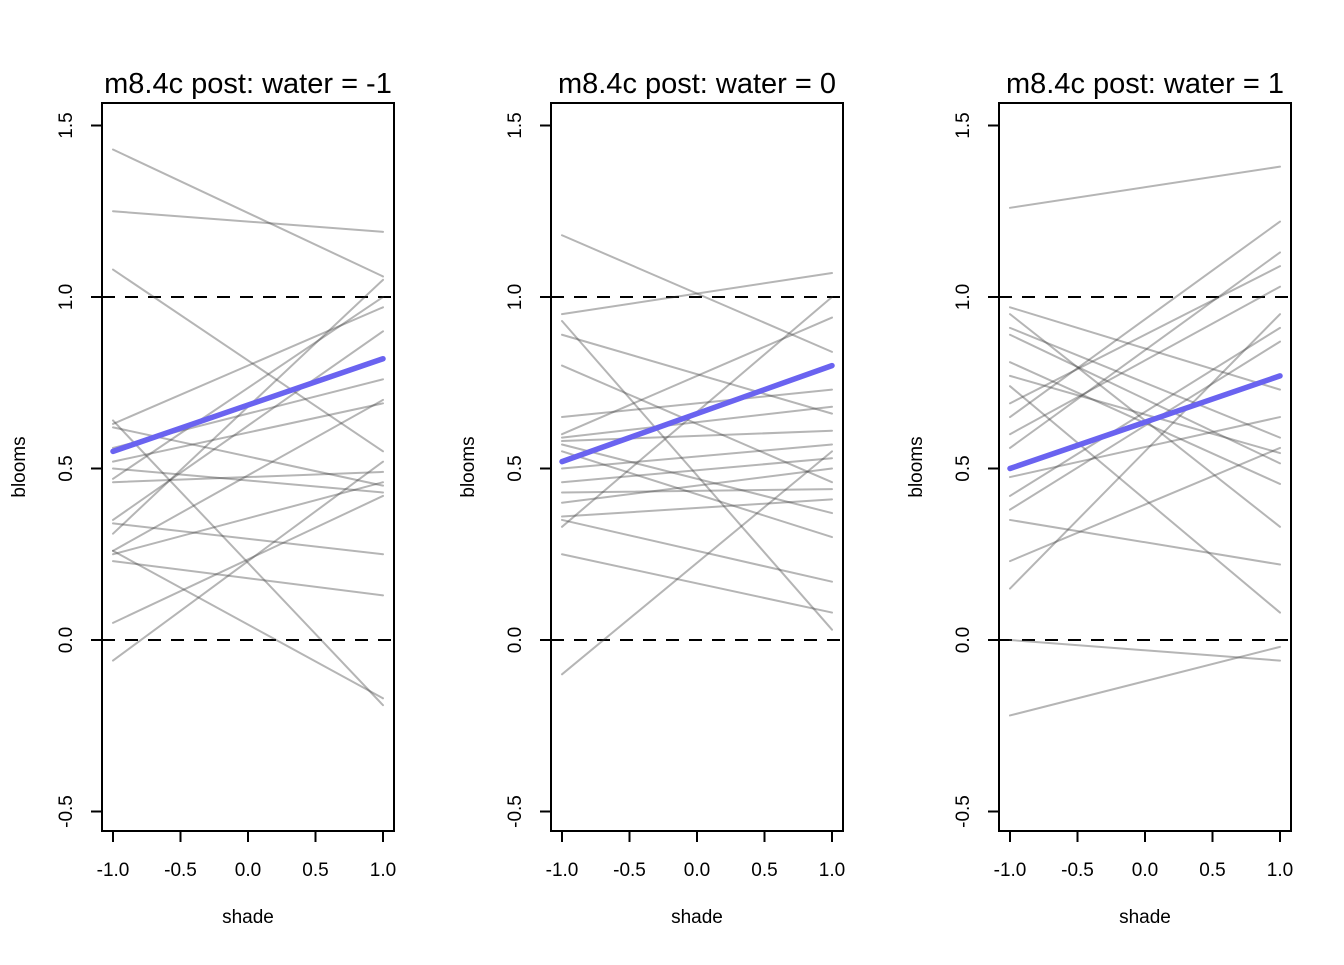 This screenshot has width=1344, height=965. Describe the element at coordinates (697, 84) in the screenshot. I see `panel-title: m8.4c post: water = 0` at that location.